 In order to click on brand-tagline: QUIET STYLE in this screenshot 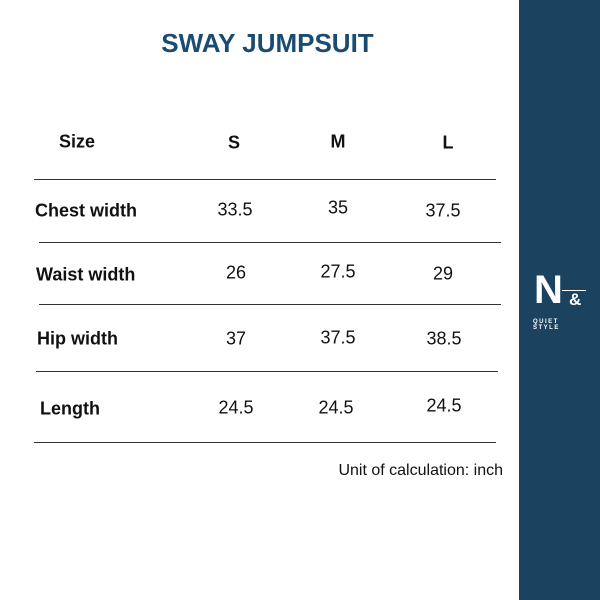, I will do `click(546, 325)`.